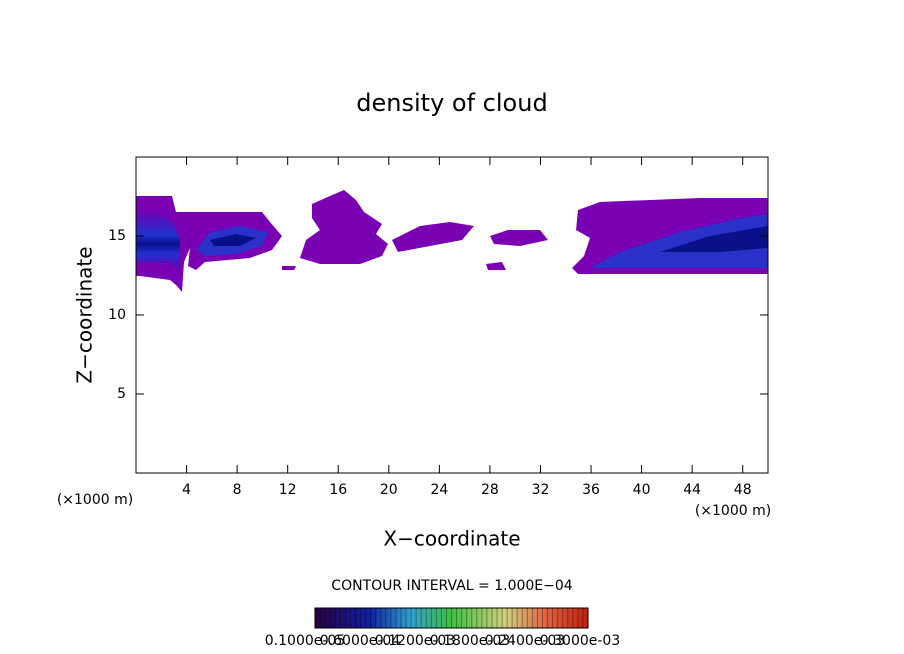  I want to click on y-axis-label: Z−coordinate, so click(85, 314).